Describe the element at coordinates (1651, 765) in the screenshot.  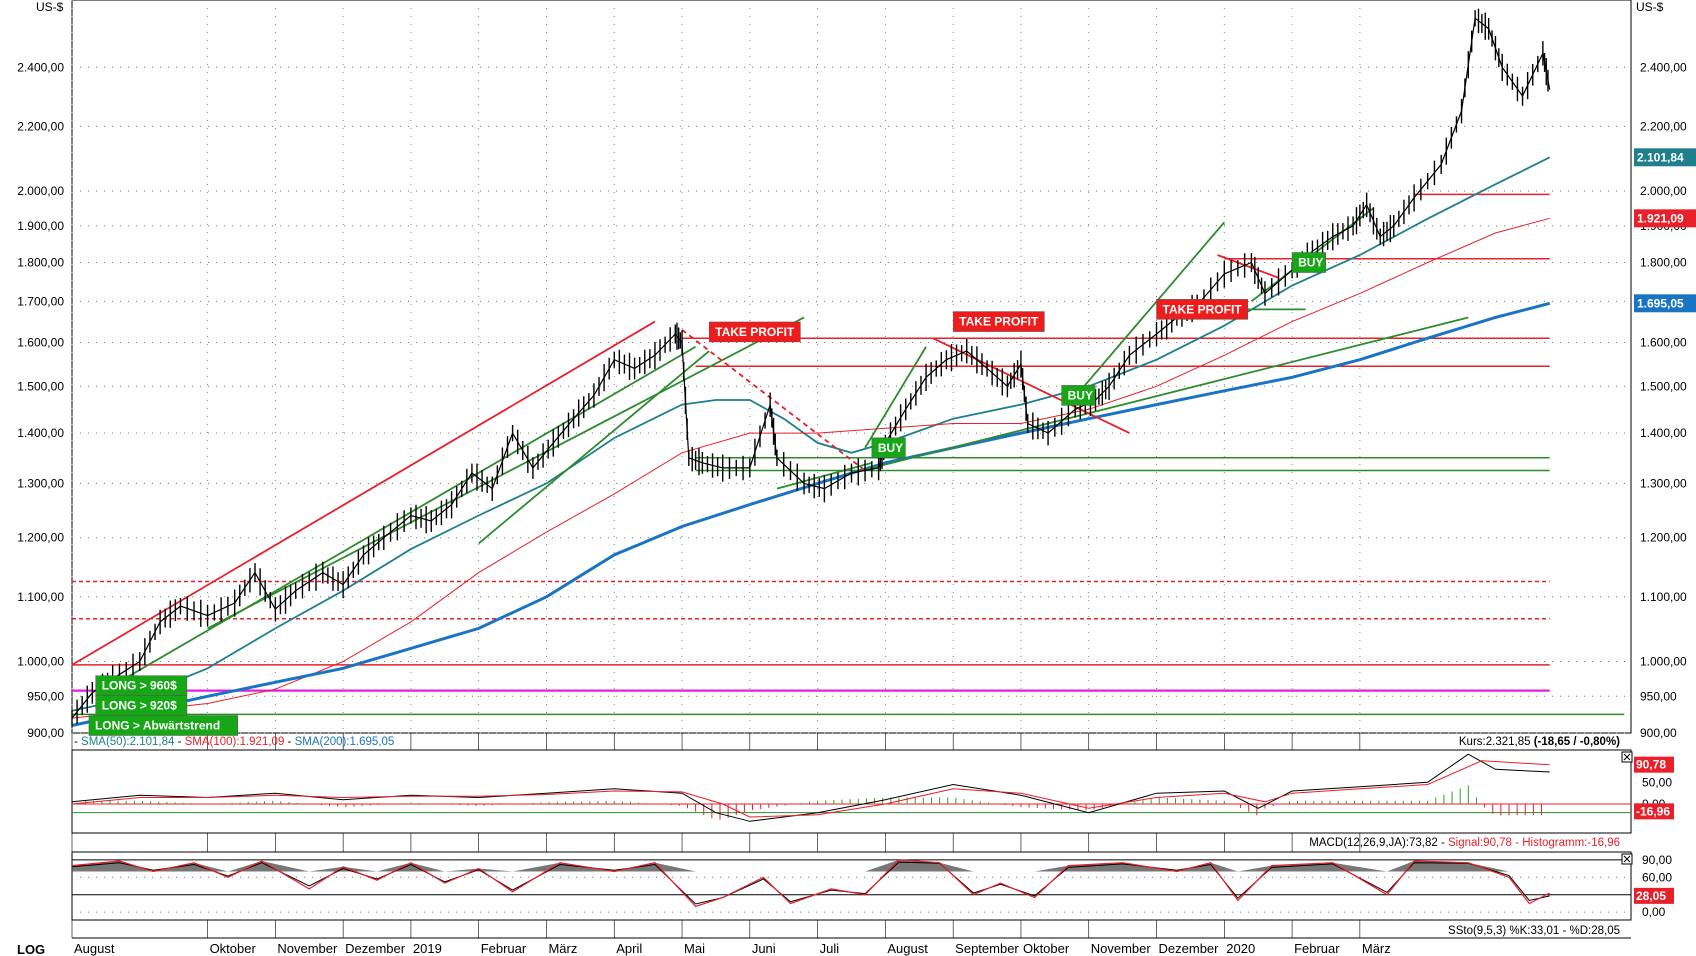
I see `macd-badge-label: 90,78` at that location.